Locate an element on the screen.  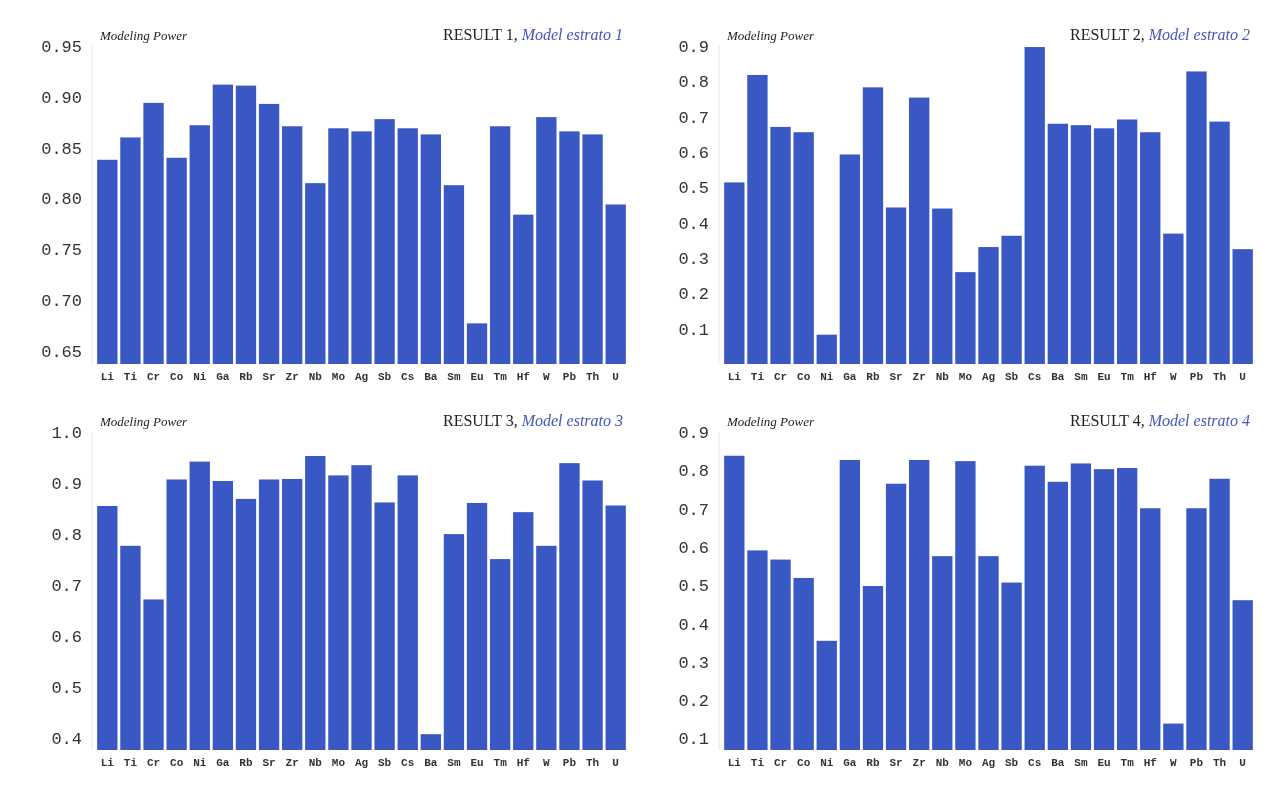
y-tick-label: 0.85 is located at coordinates (61, 149).